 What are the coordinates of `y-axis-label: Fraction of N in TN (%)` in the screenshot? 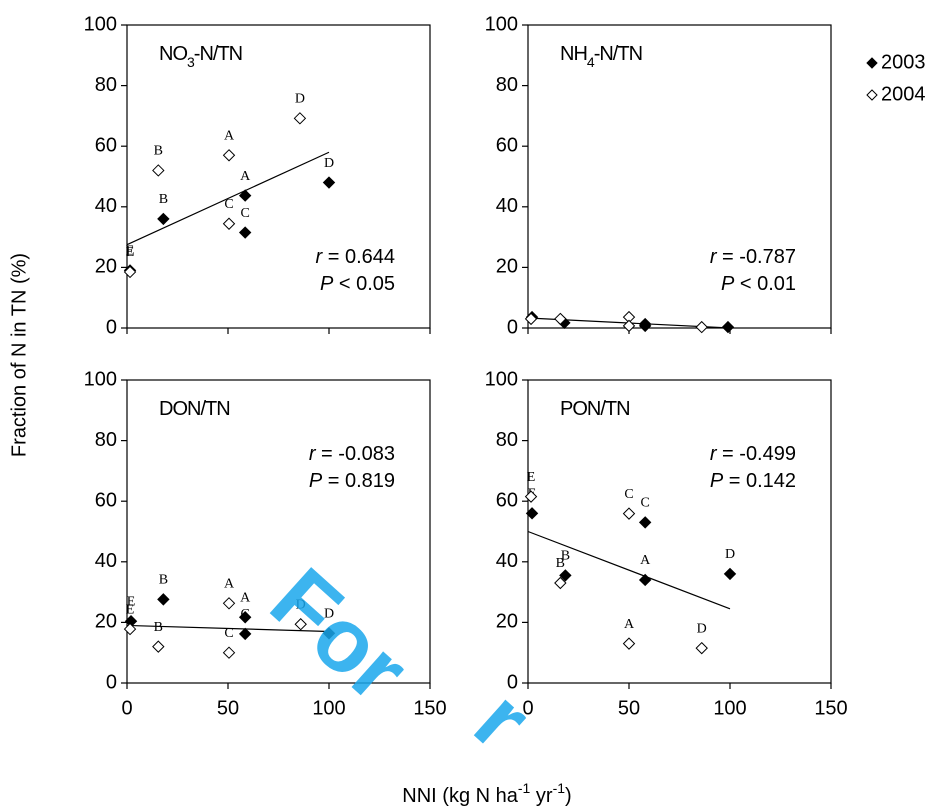 It's located at (19, 355).